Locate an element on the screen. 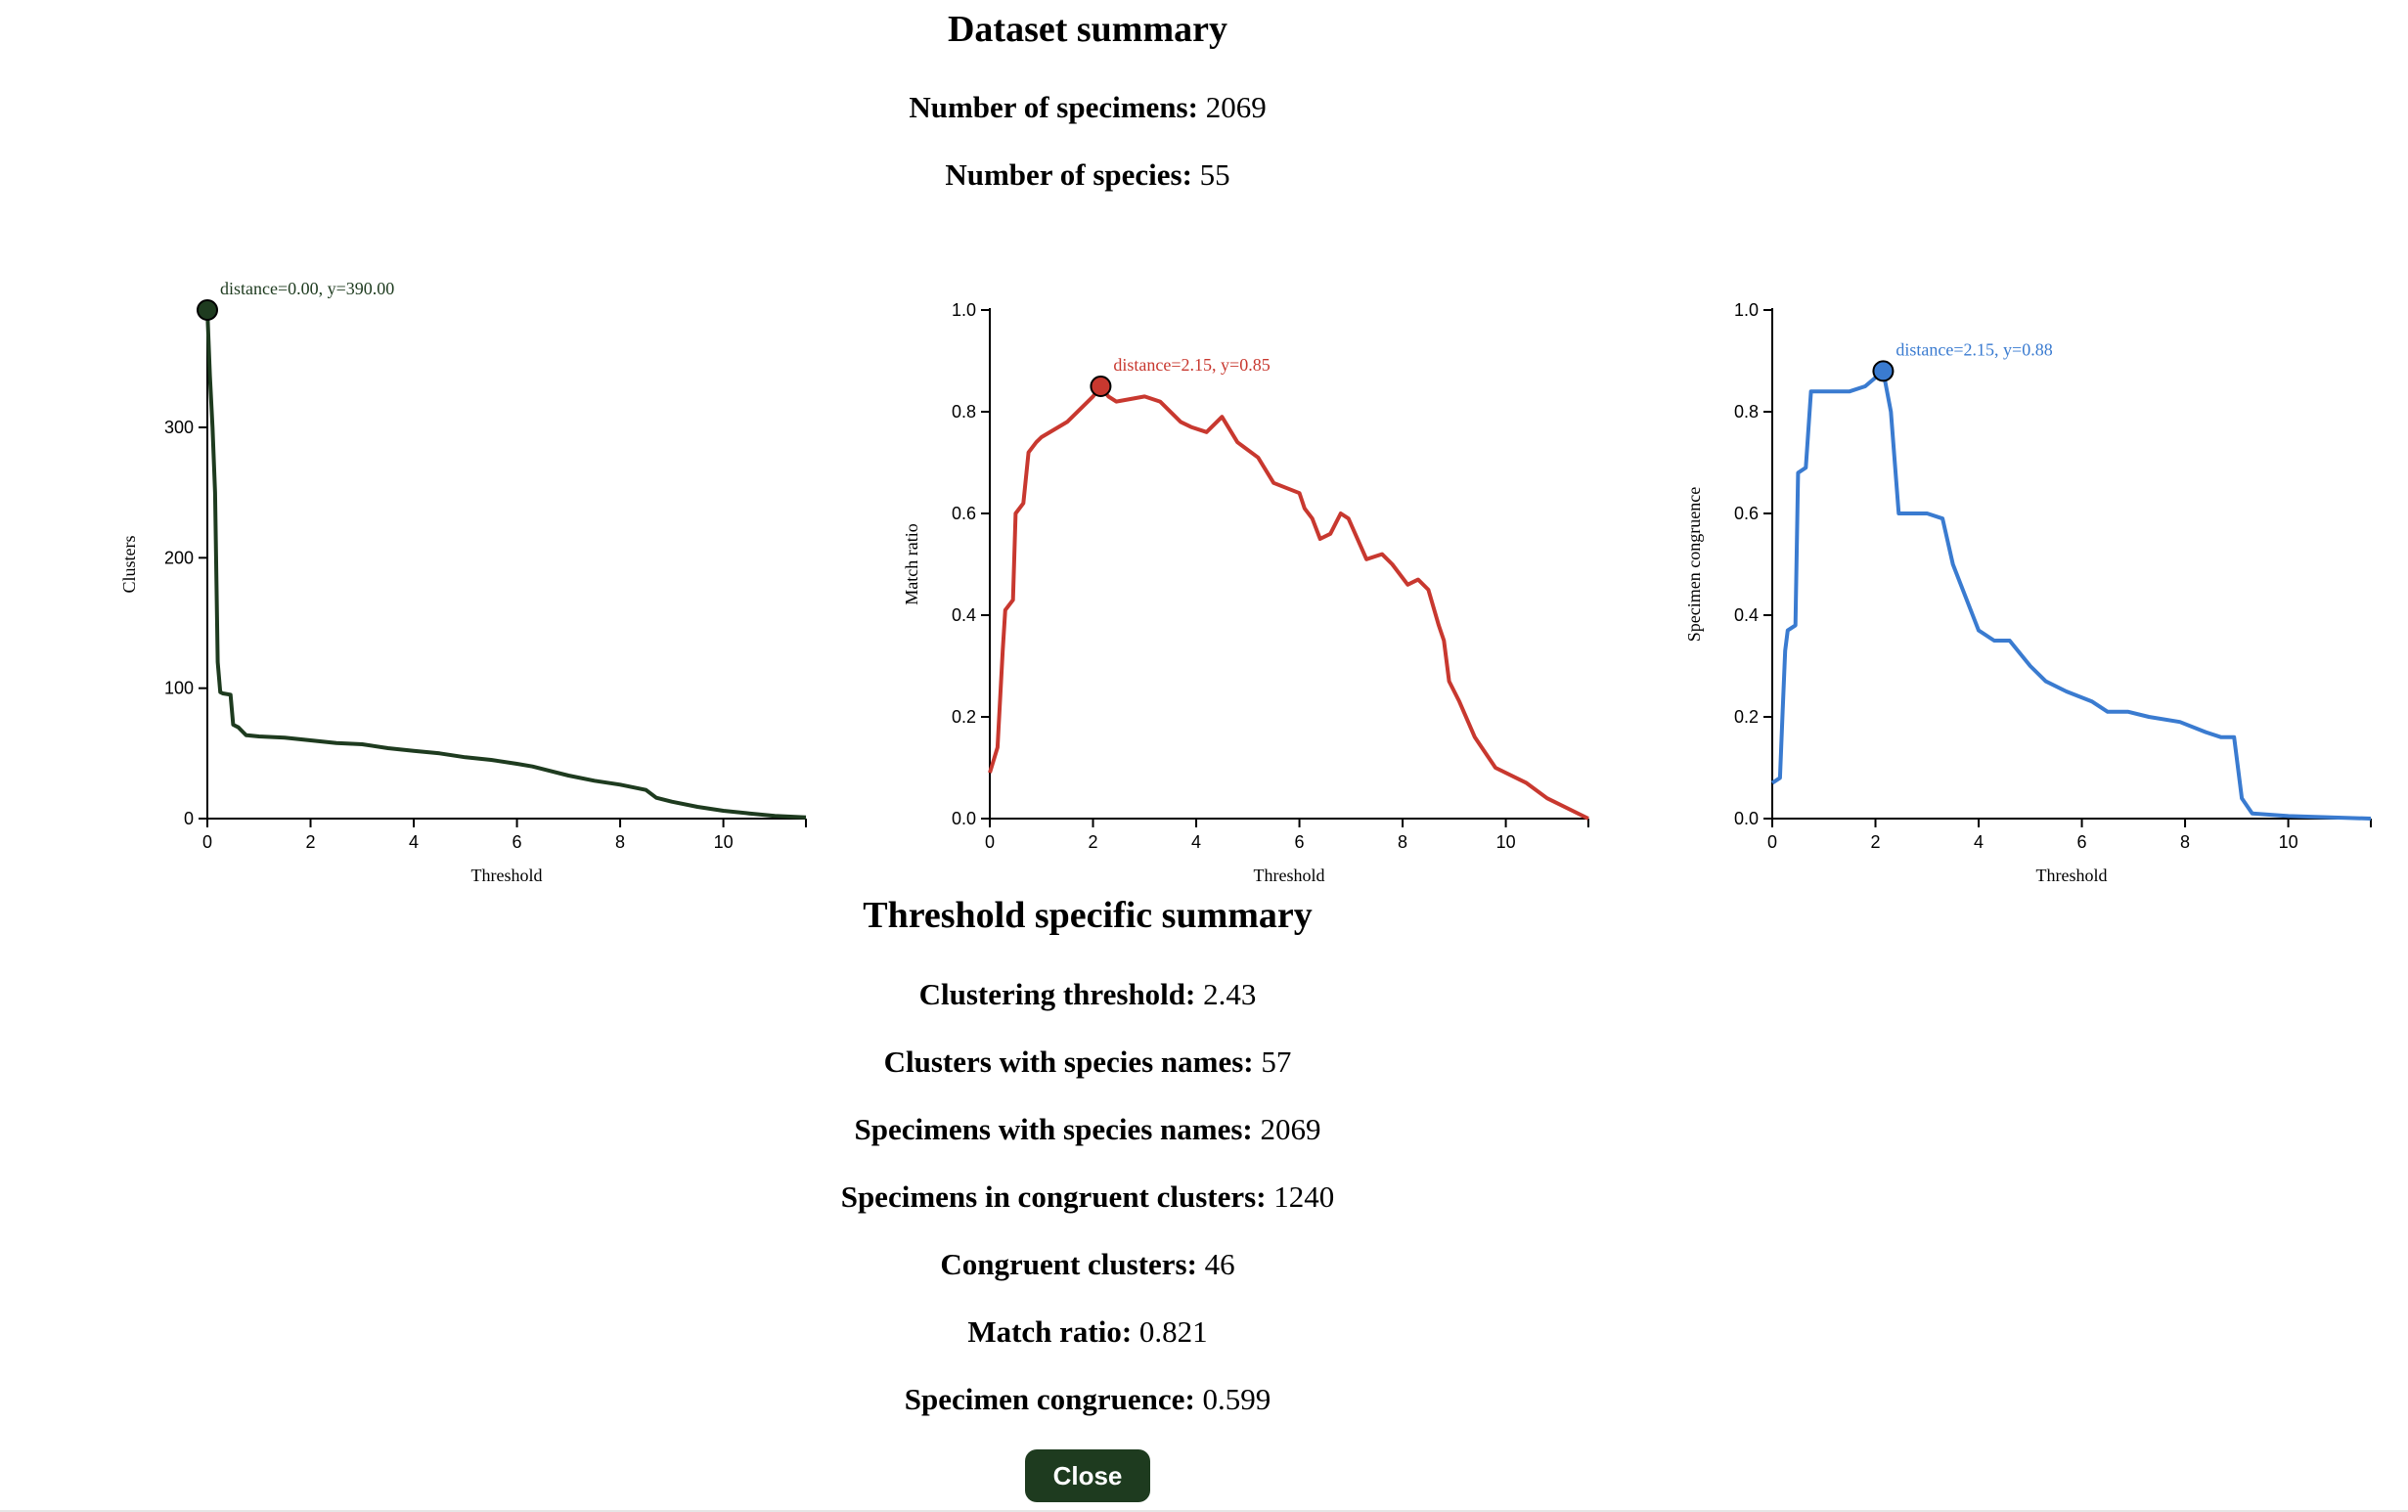  threshold-summary-title: Threshold specific summary is located at coordinates (1088, 916).